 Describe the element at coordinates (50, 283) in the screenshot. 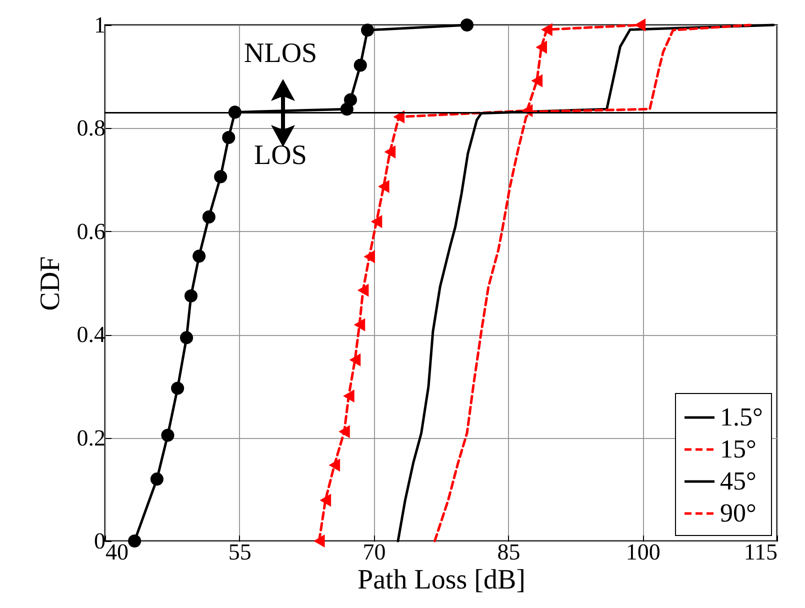

I see `y-axis-title: CDF` at that location.